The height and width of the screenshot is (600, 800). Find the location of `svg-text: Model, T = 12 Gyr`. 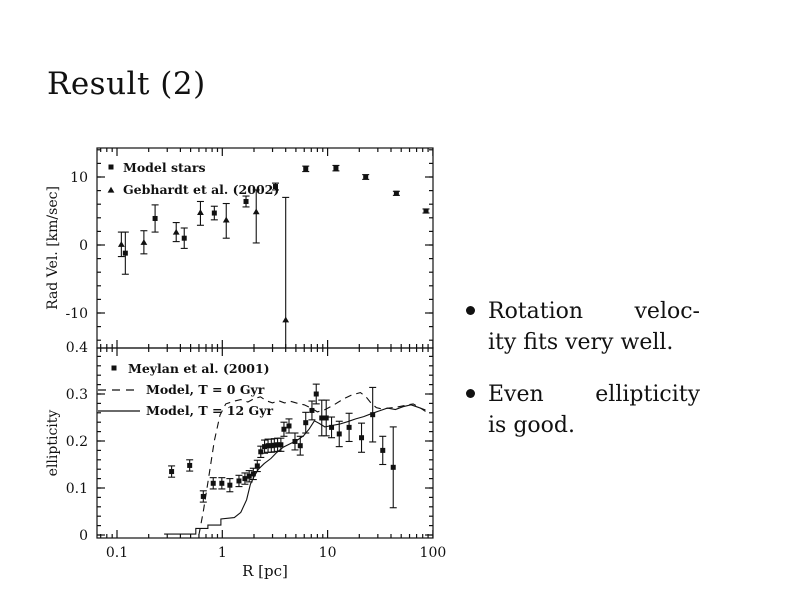

svg-text: Model, T = 12 Gyr is located at coordinates (209, 410).